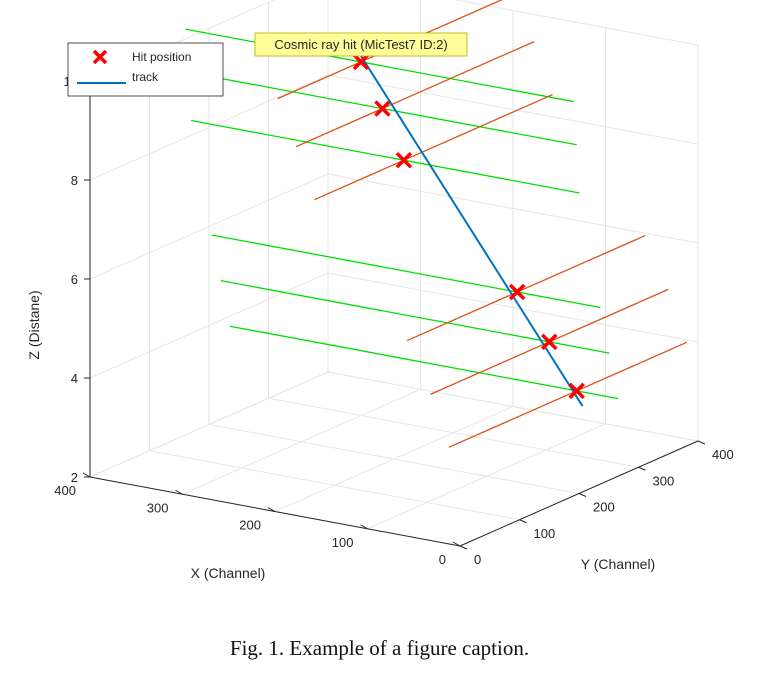 The image size is (759, 695). I want to click on x-tick-label: 300, so click(158, 507).